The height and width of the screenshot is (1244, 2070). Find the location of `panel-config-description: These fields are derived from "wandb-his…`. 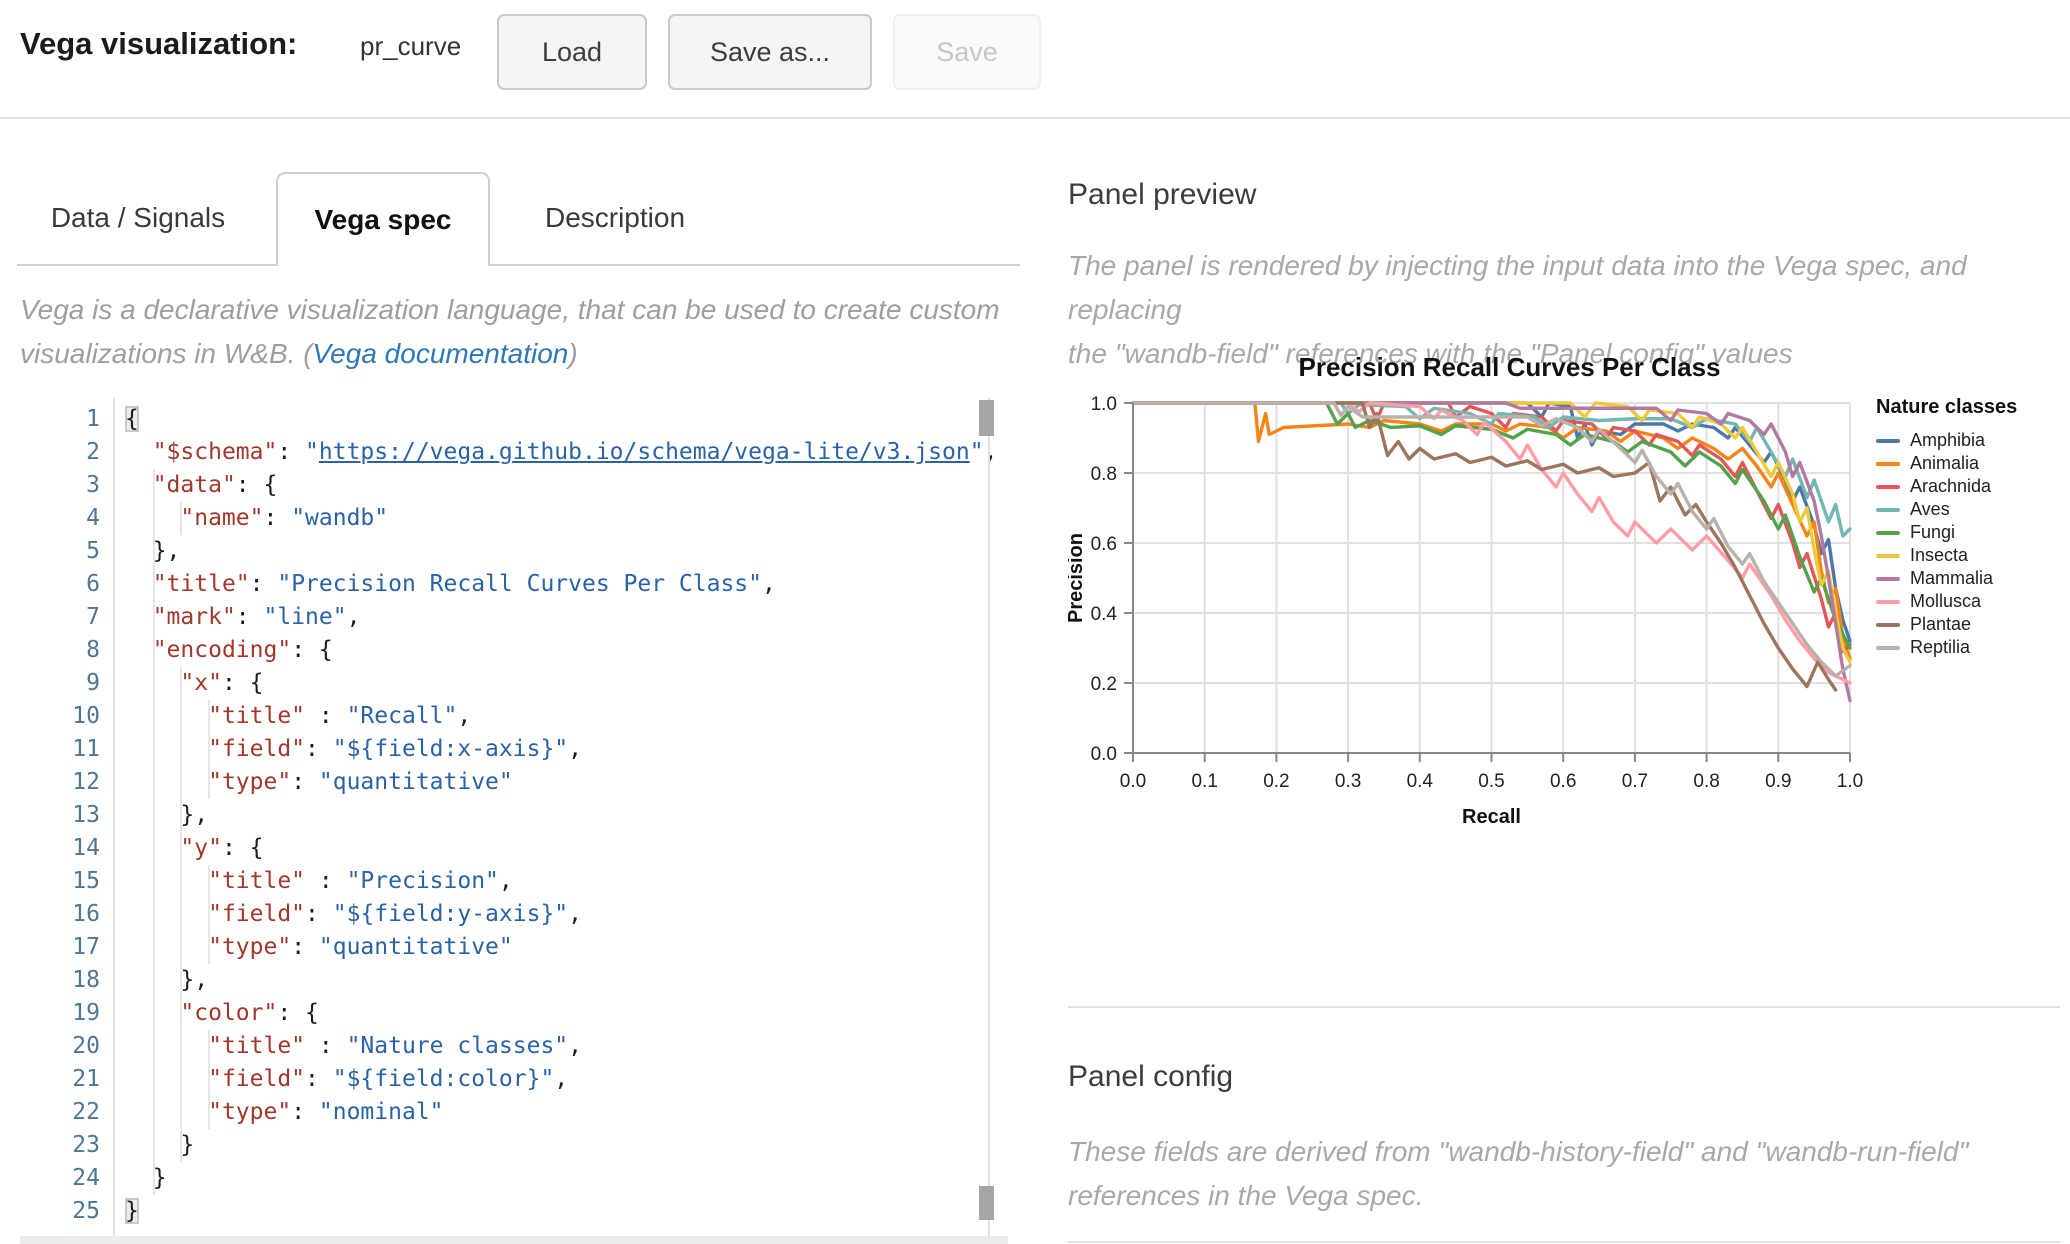

panel-config-description: These fields are derived from "wandb-his… is located at coordinates (1518, 1173).